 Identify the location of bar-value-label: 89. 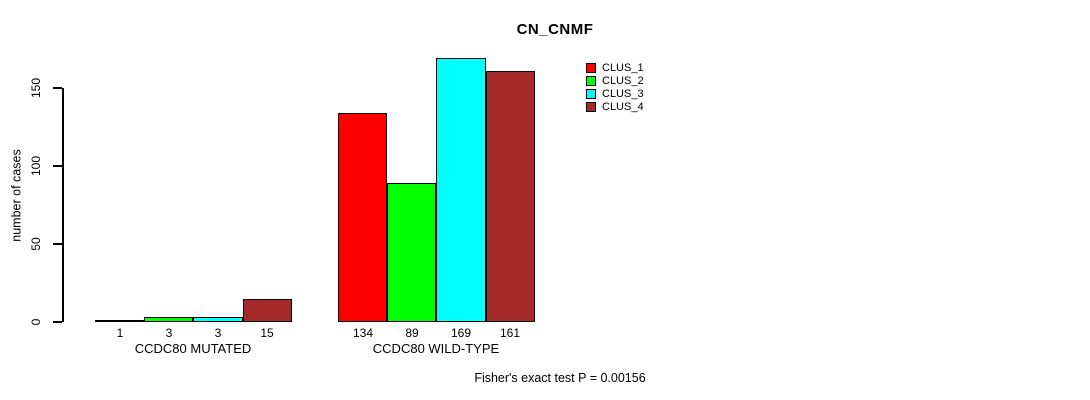
(412, 333).